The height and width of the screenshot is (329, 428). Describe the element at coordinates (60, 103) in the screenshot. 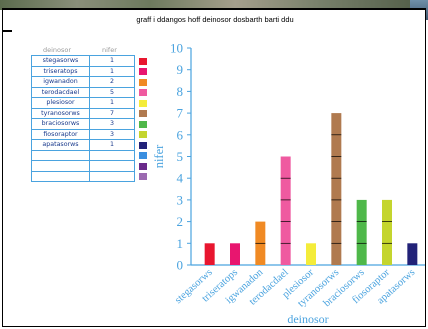

I see `table-cell-name: plesiosor` at that location.